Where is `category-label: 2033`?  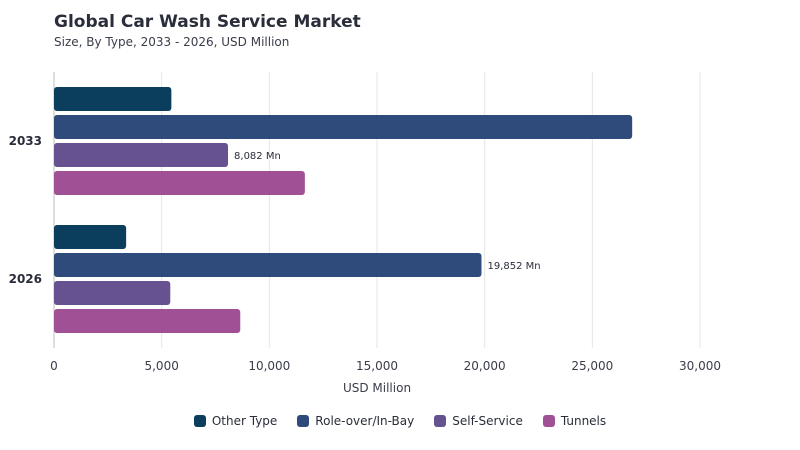 category-label: 2033 is located at coordinates (25, 141).